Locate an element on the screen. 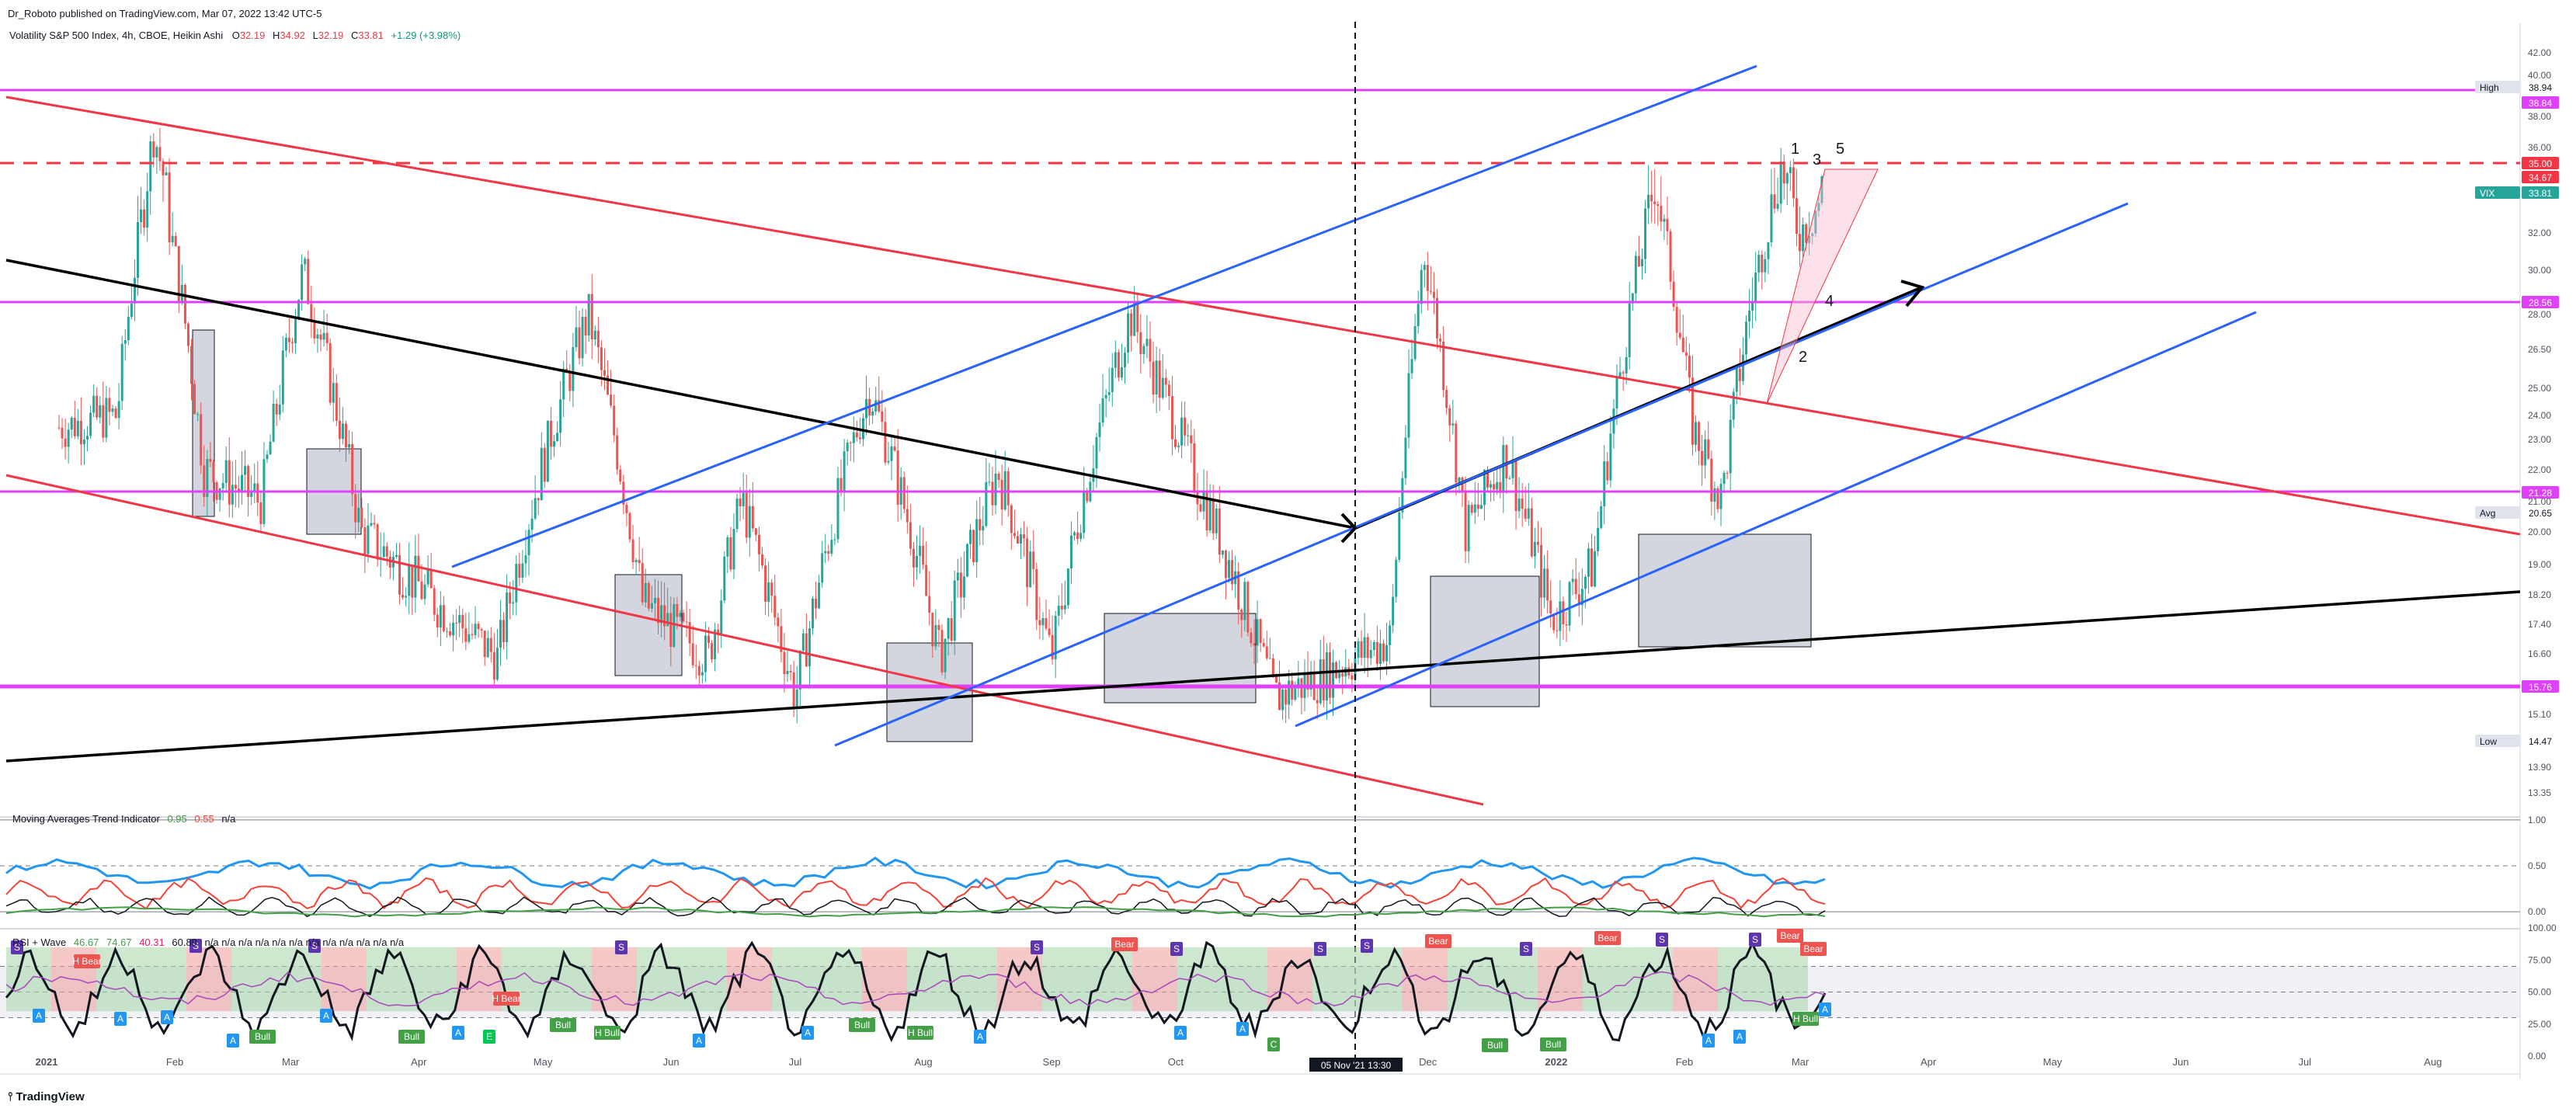 The width and height of the screenshot is (2576, 1112). rsi-value-4: 60.89 is located at coordinates (184, 942).